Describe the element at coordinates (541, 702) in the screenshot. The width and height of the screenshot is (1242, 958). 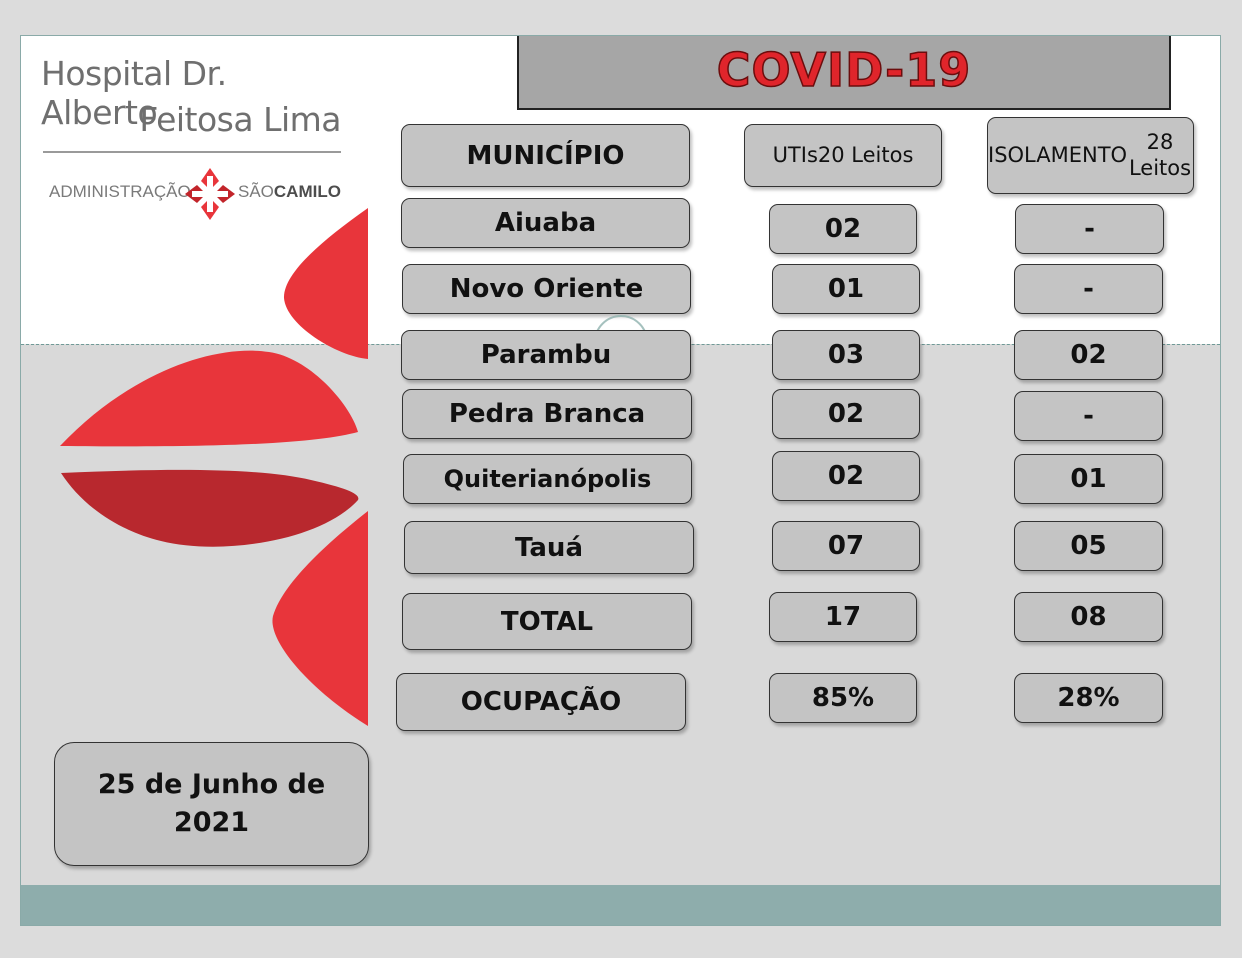
I see `ocupacao-label: OCUPAÇÃO` at that location.